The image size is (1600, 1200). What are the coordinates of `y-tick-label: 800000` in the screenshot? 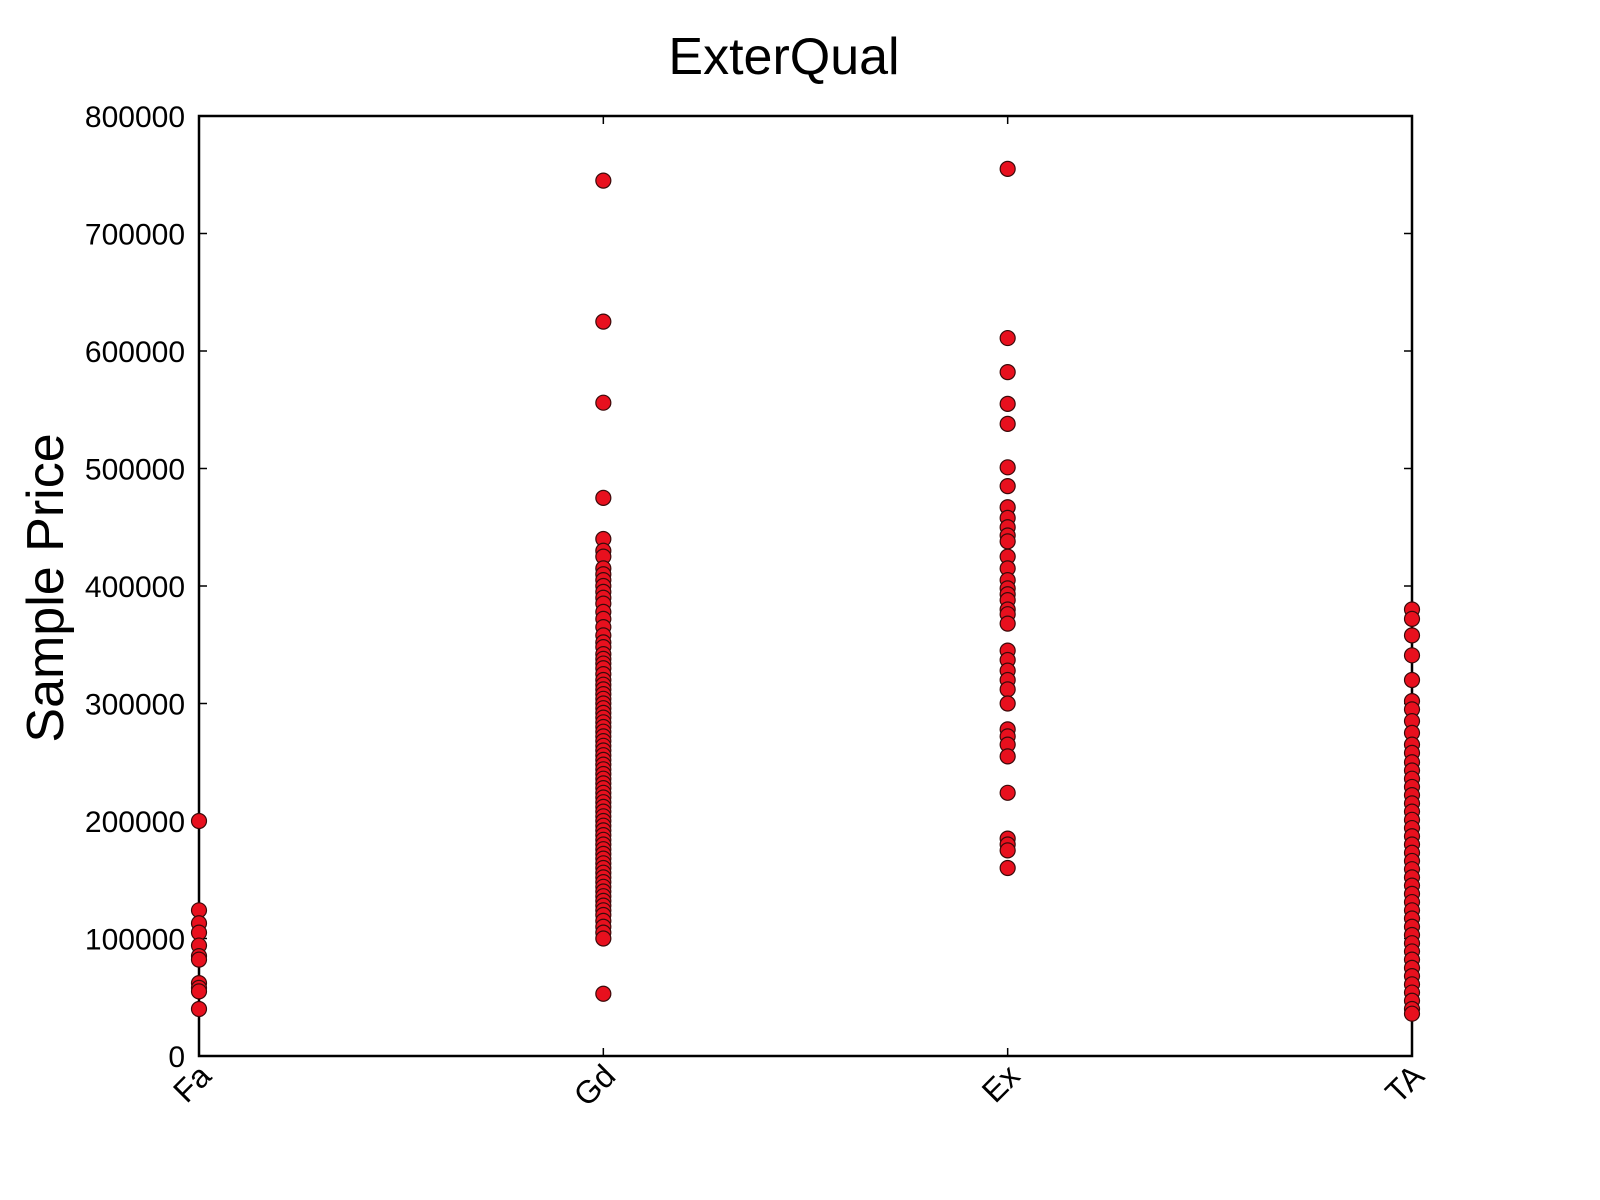 It's located at (135, 117).